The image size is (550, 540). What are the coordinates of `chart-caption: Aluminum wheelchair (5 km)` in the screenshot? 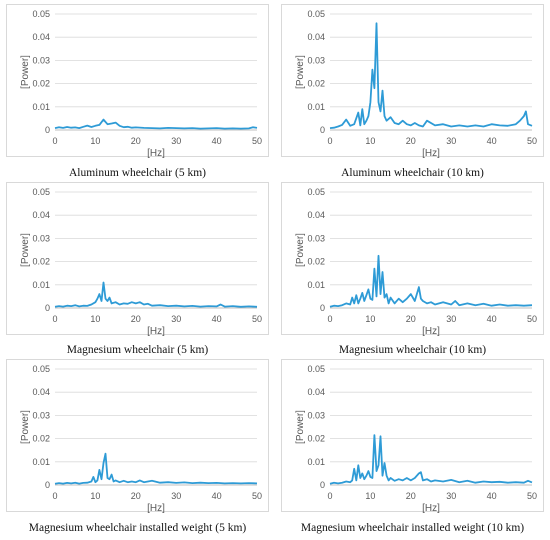 It's located at (137, 173).